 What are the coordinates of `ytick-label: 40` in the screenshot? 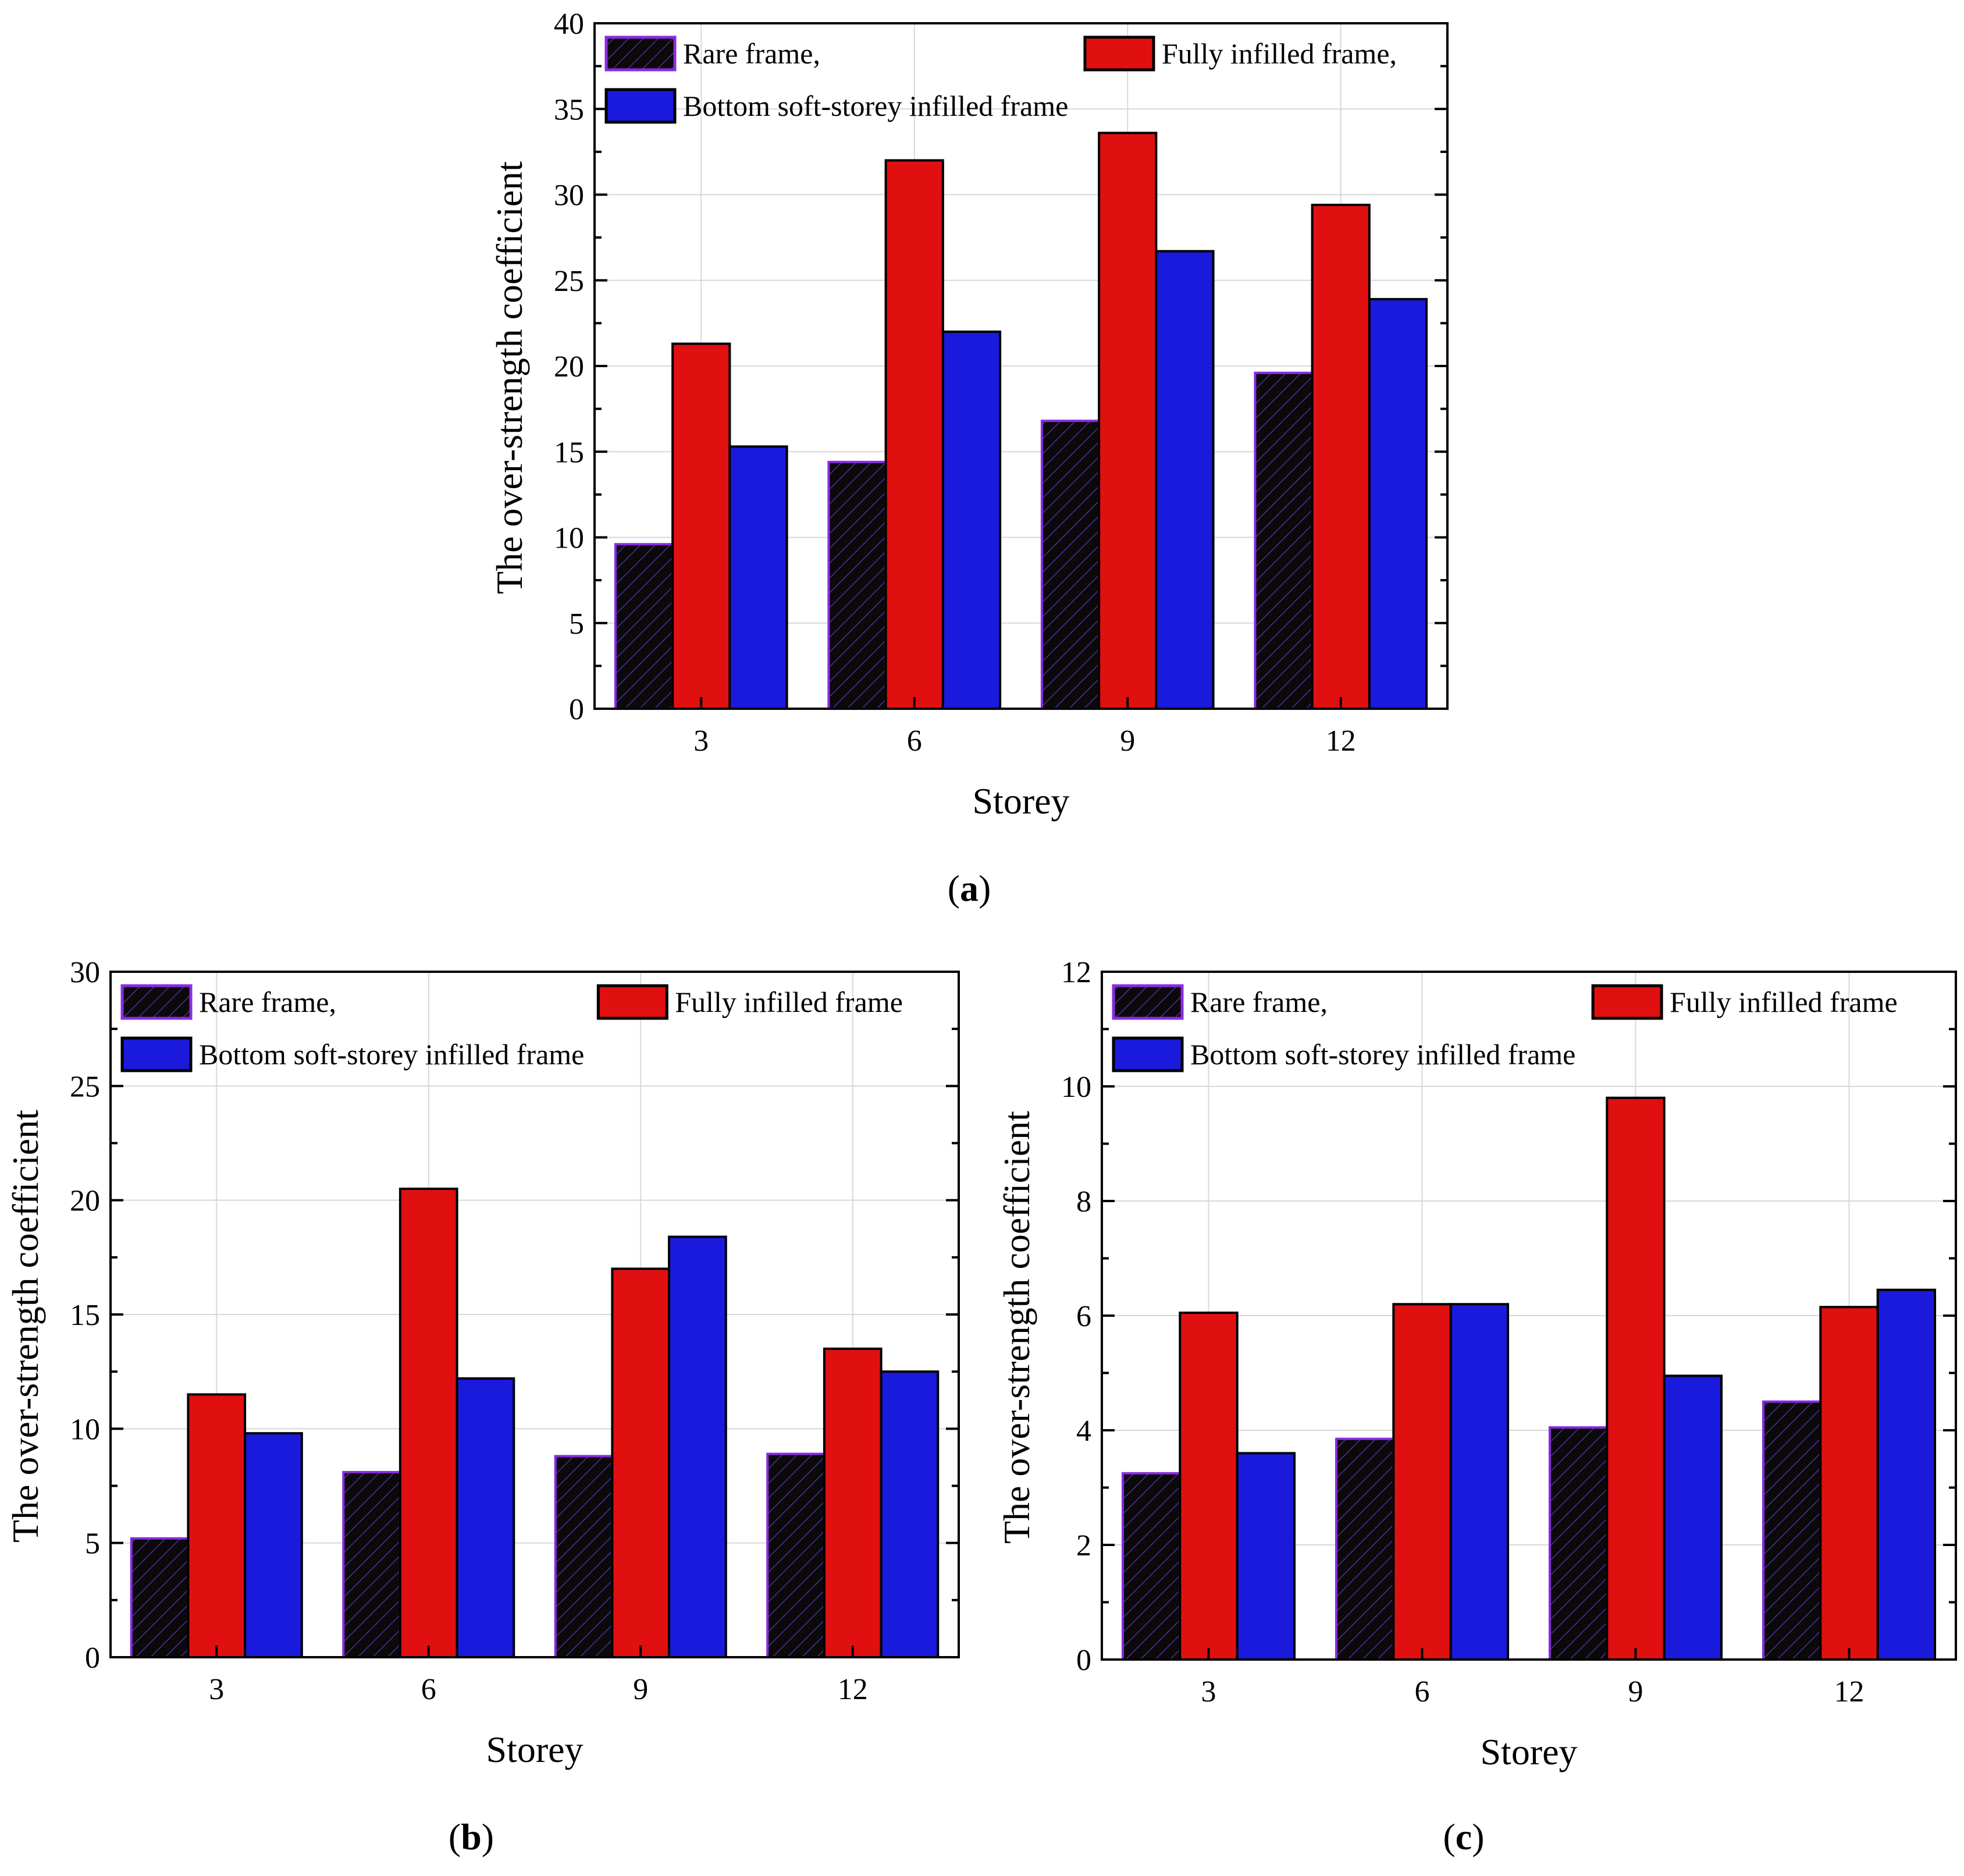 It's located at (569, 24).